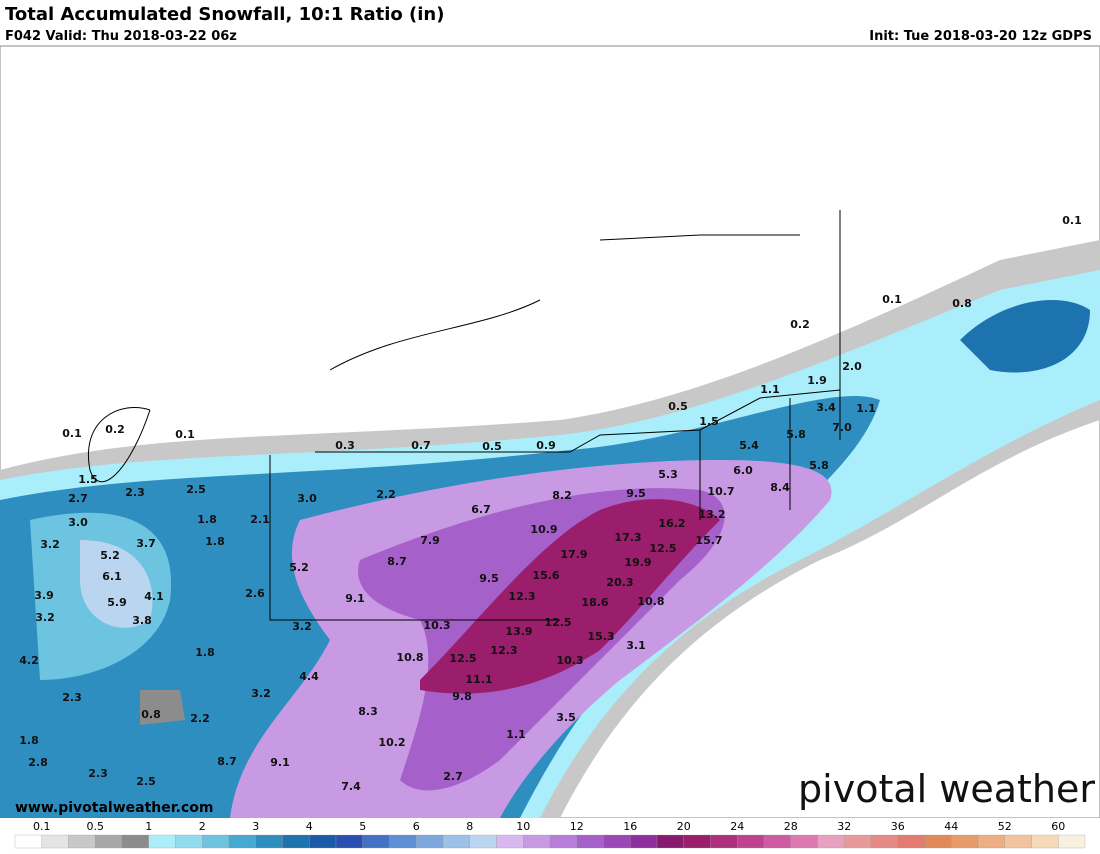  Describe the element at coordinates (154, 596) in the screenshot. I see `snow-label: 4.1` at that location.